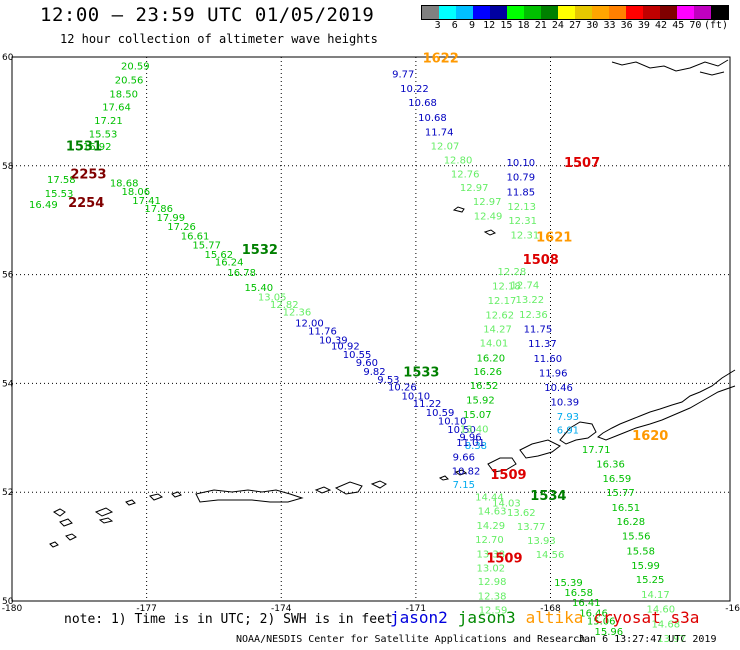 The width and height of the screenshot is (740, 650). Describe the element at coordinates (578, 433) in the screenshot. I see `unimak-island` at that location.